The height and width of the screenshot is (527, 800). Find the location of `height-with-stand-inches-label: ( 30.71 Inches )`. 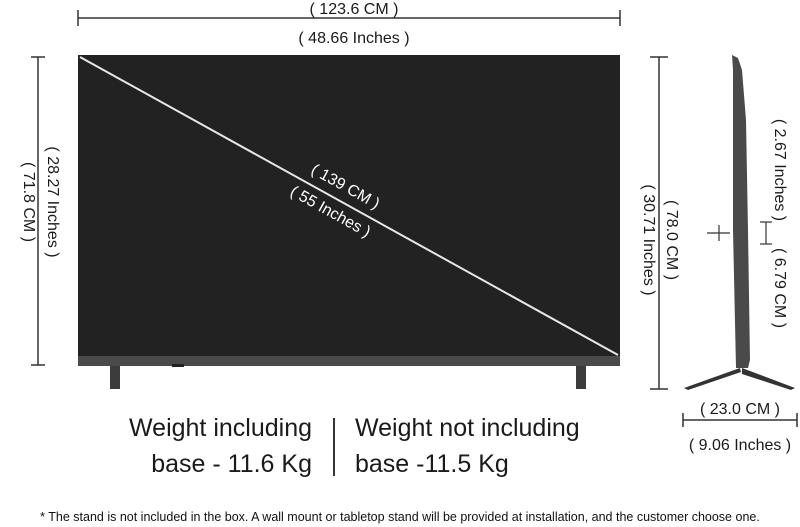

height-with-stand-inches-label: ( 30.71 Inches ) is located at coordinates (648, 239).